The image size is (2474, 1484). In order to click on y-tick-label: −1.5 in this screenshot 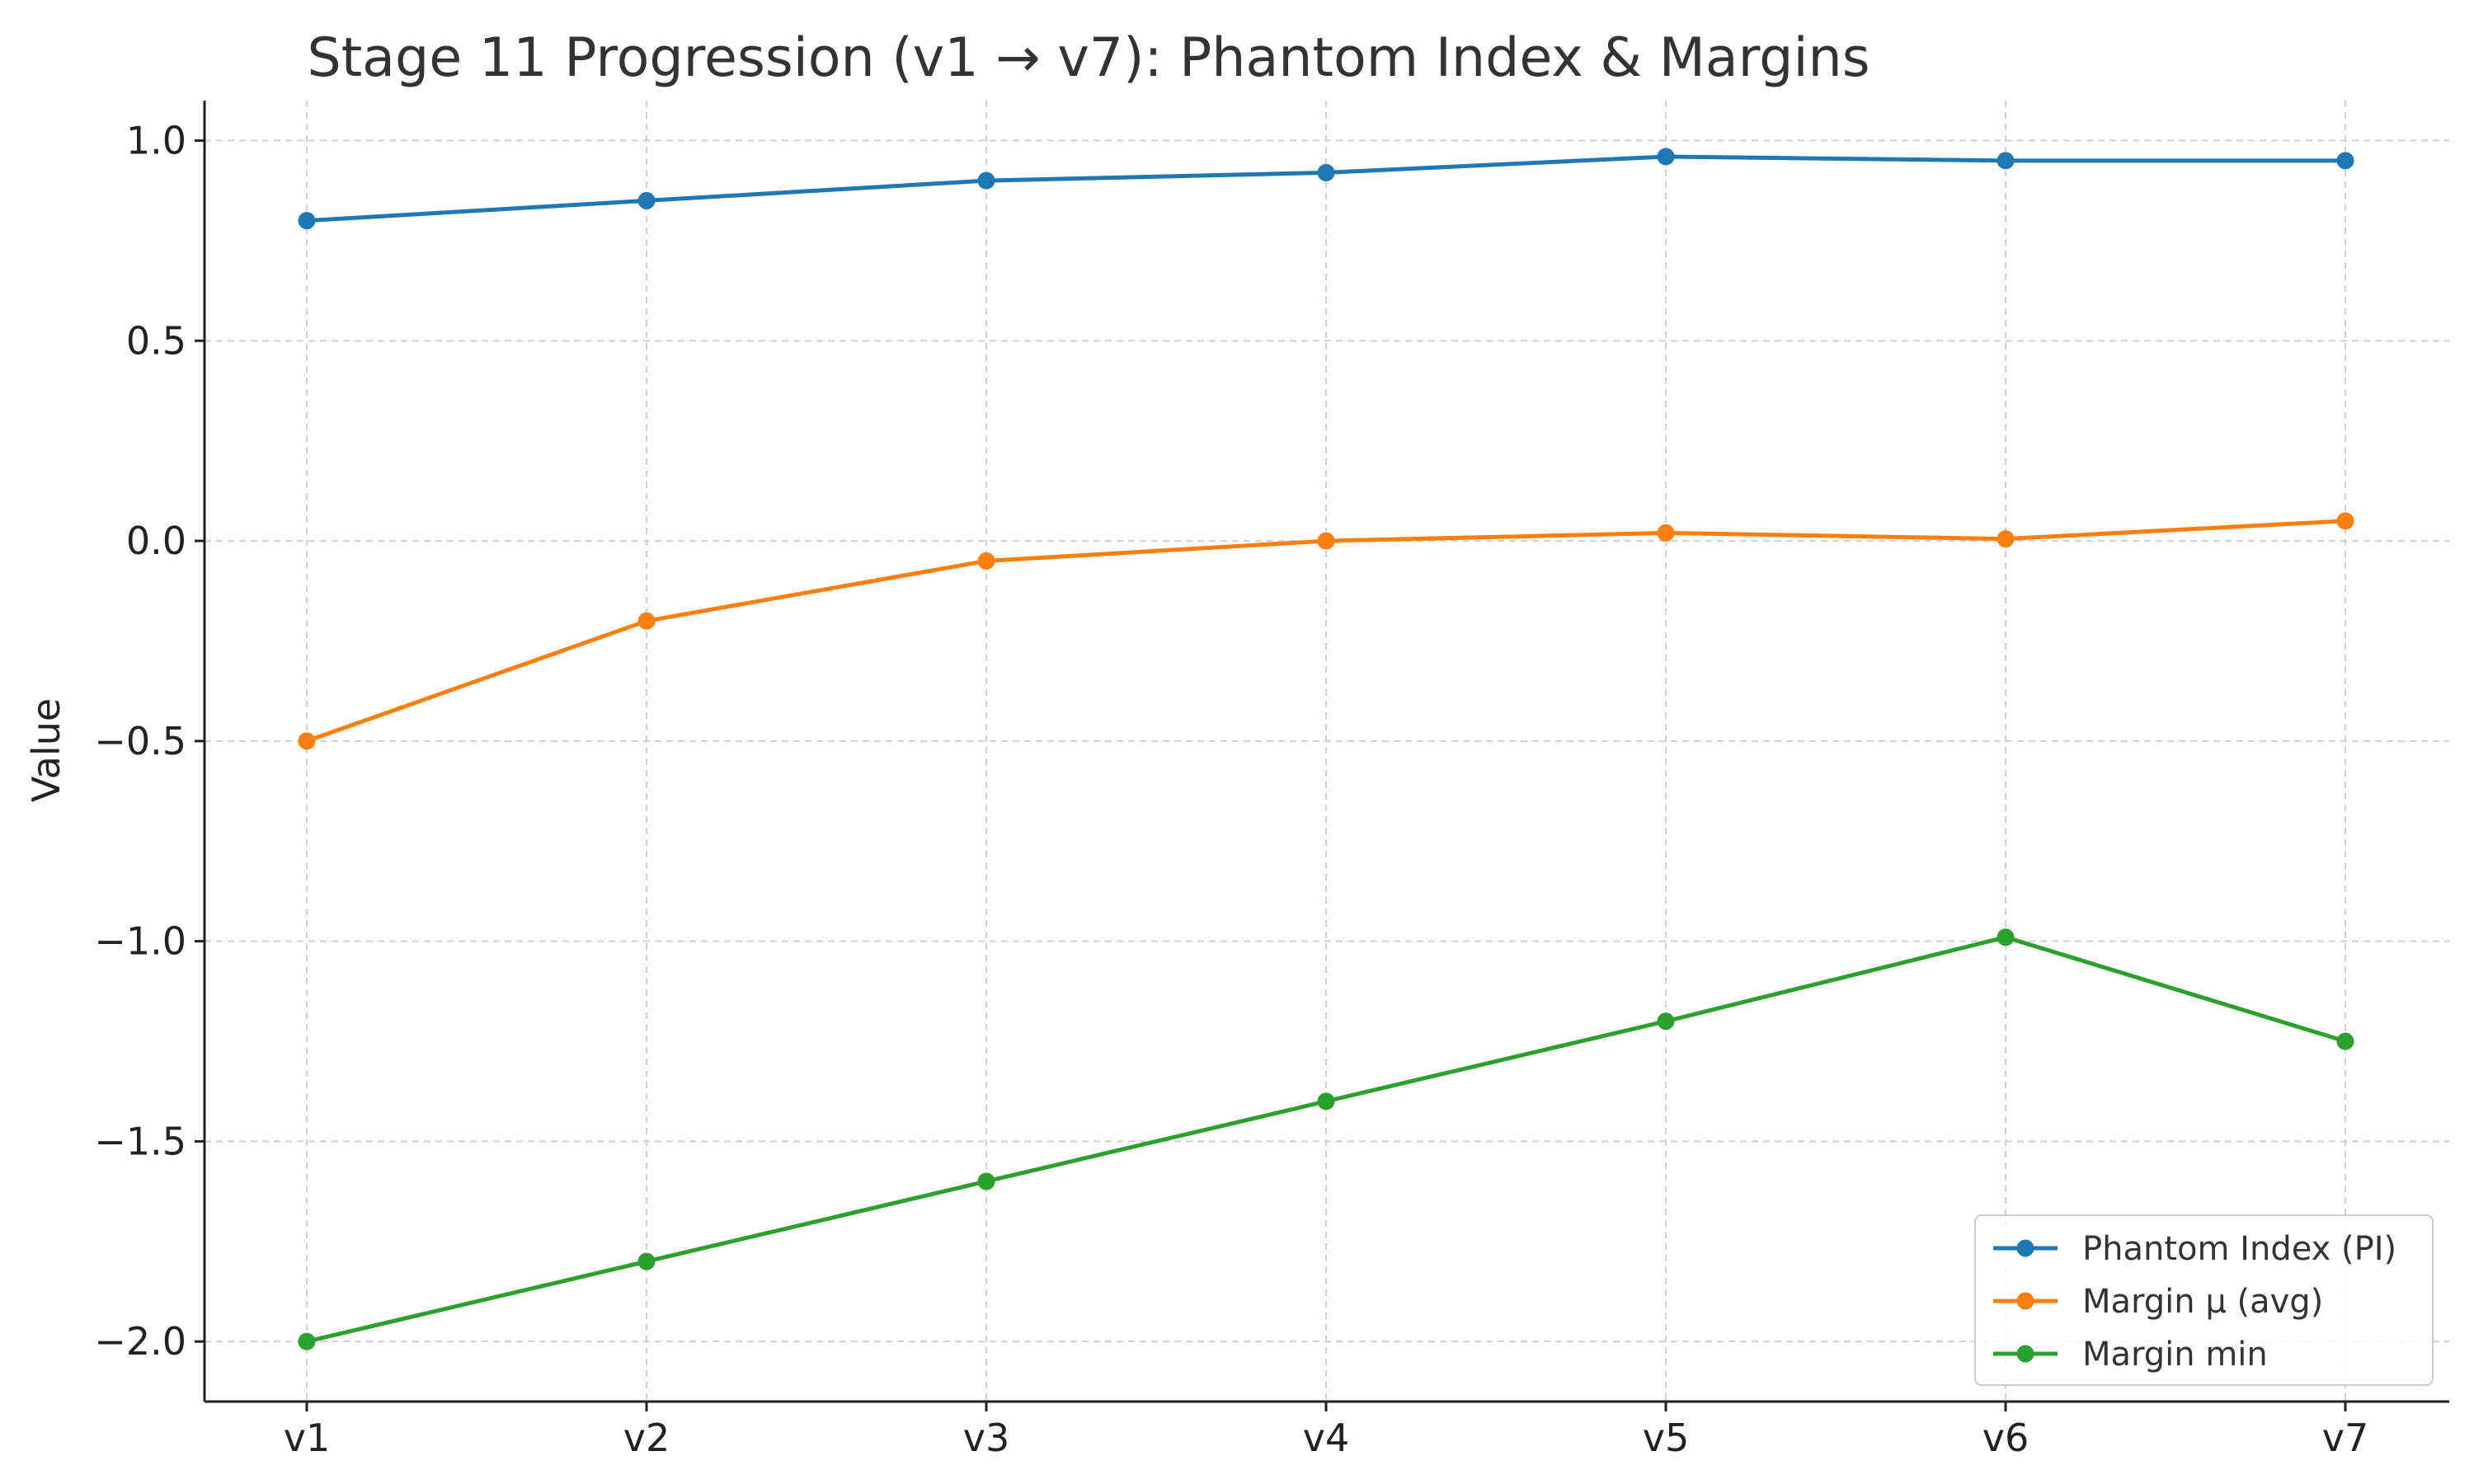, I will do `click(140, 1141)`.